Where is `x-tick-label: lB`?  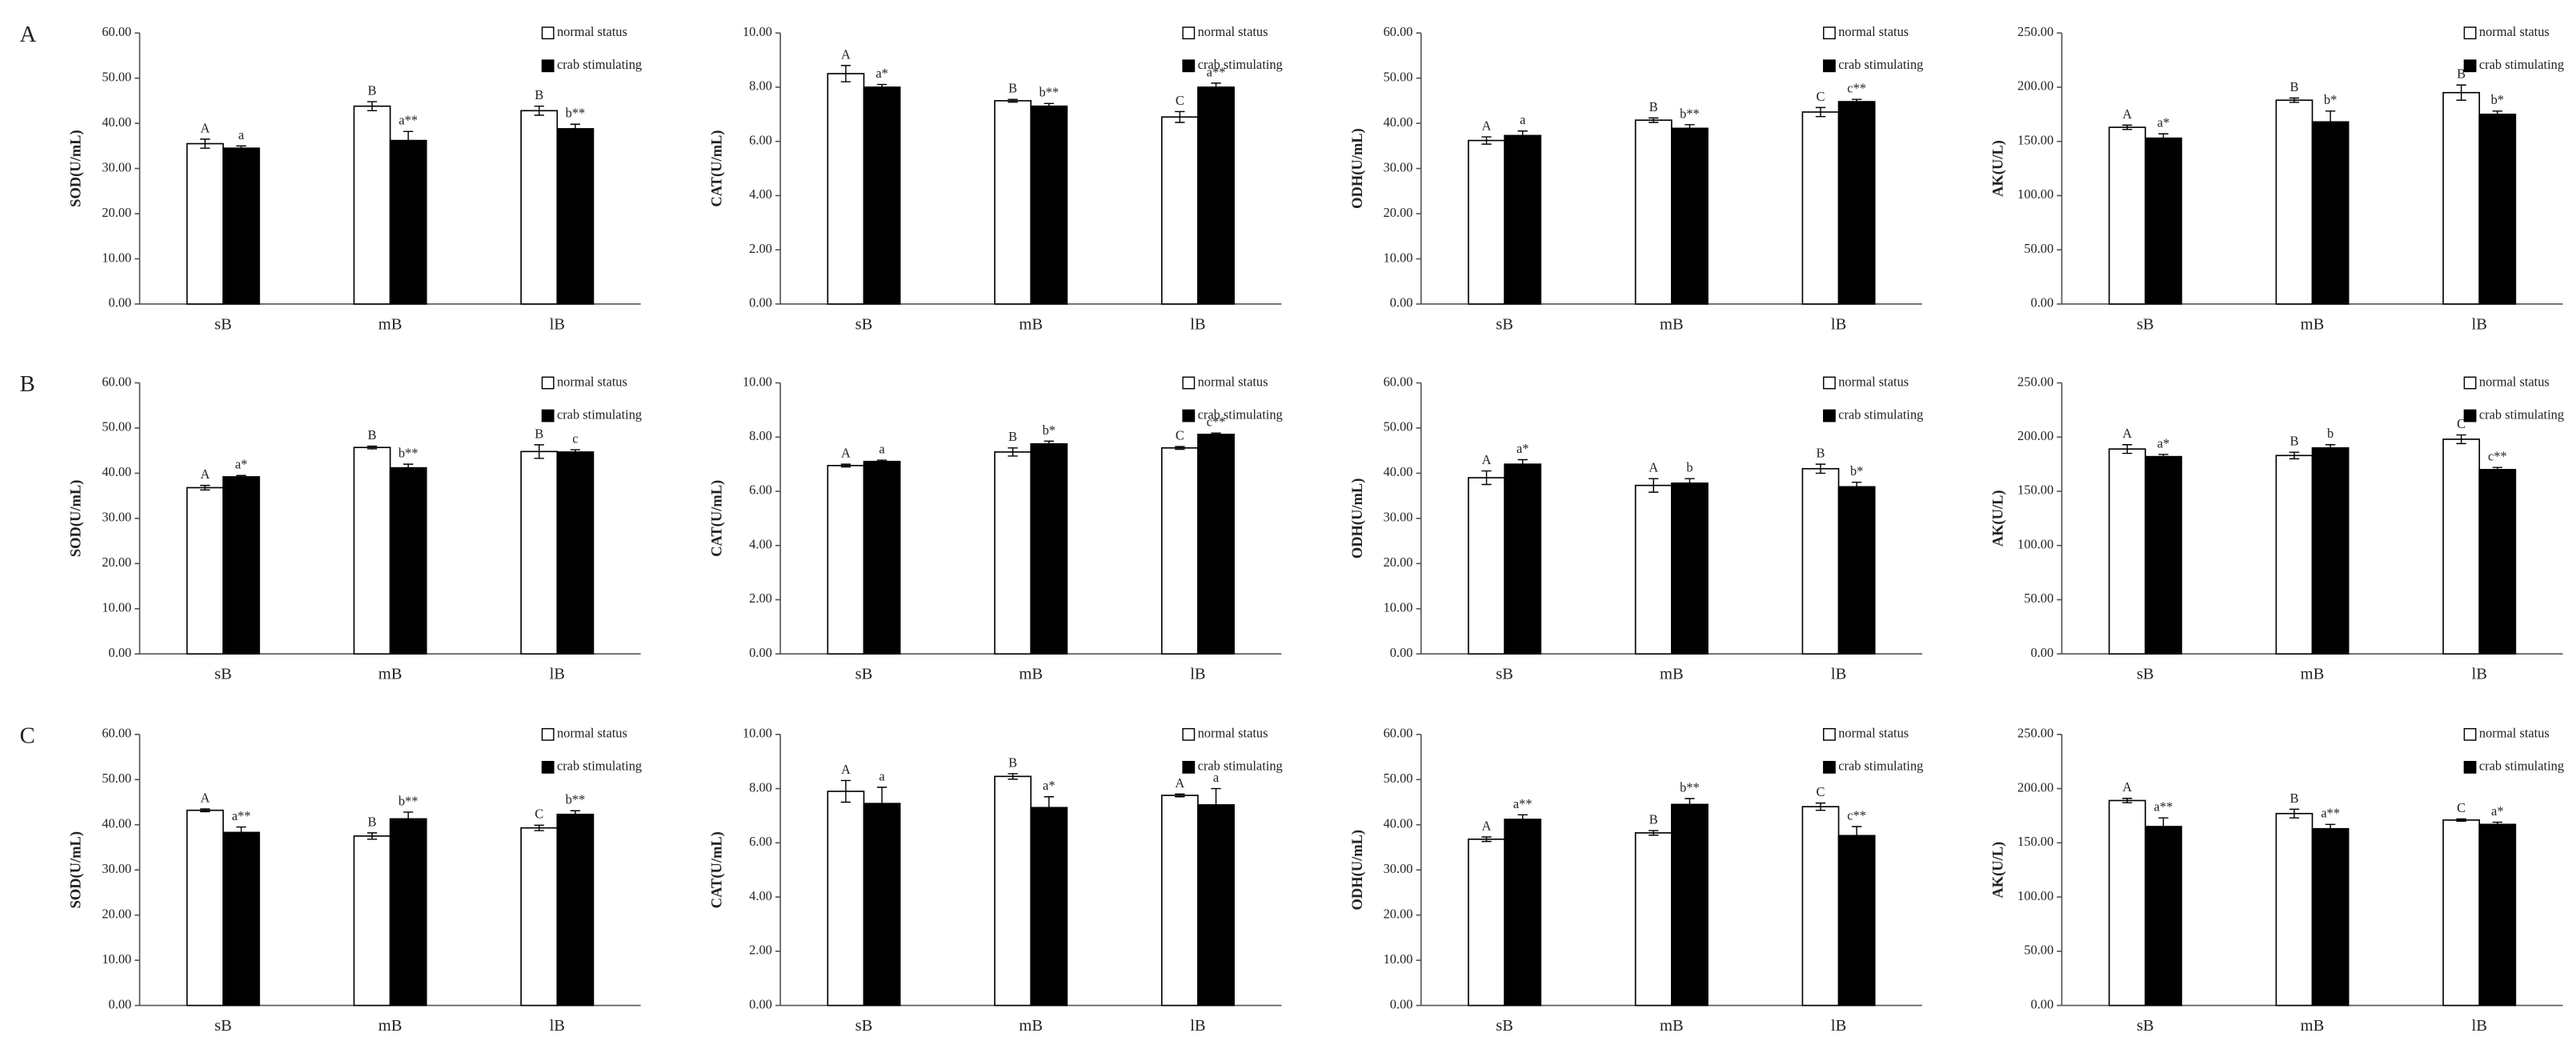
x-tick-label: lB is located at coordinates (2479, 324).